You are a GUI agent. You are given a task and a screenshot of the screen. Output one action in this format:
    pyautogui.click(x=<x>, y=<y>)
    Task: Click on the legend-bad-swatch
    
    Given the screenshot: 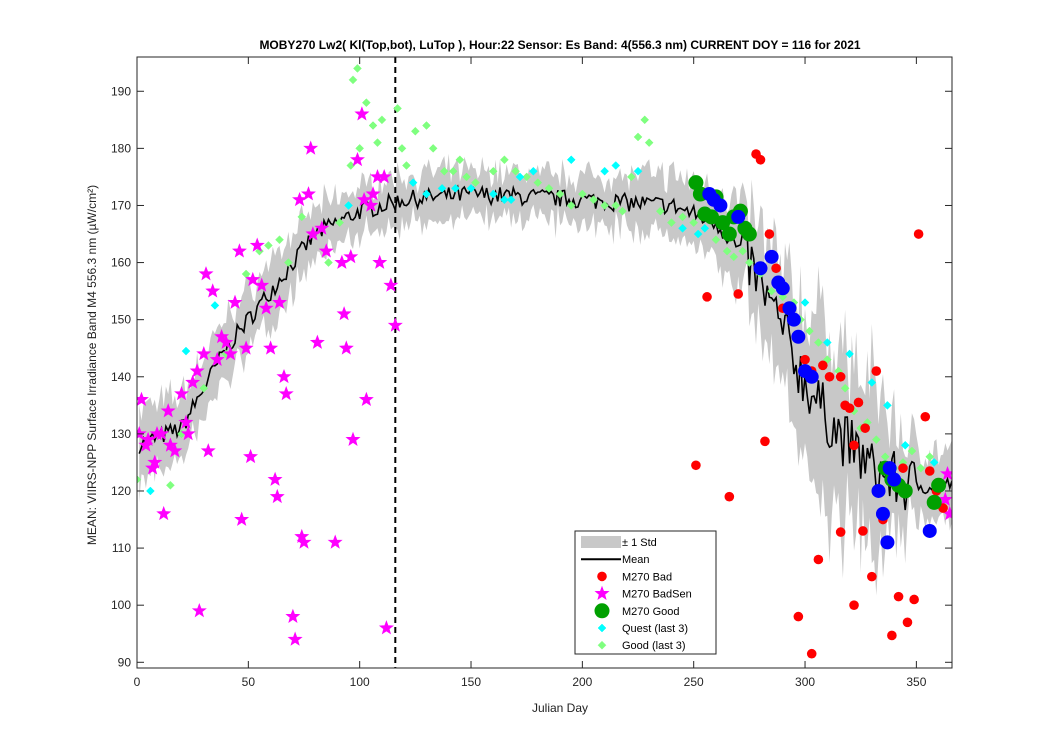 What is the action you would take?
    pyautogui.click(x=602, y=576)
    